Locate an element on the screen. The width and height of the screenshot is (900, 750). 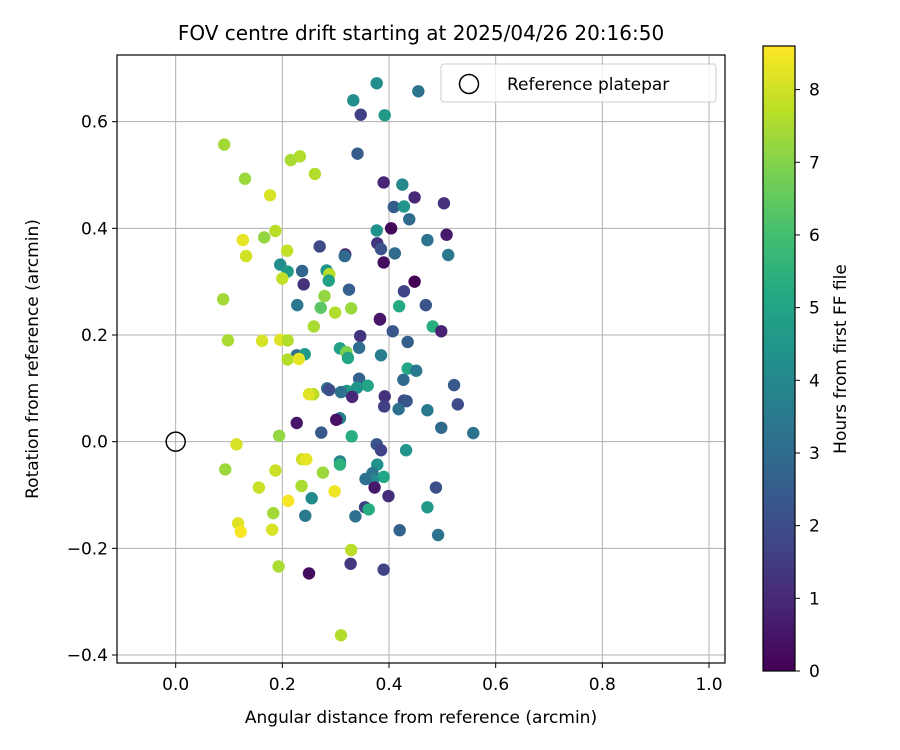
x-tick-label: 0.4 is located at coordinates (388, 685).